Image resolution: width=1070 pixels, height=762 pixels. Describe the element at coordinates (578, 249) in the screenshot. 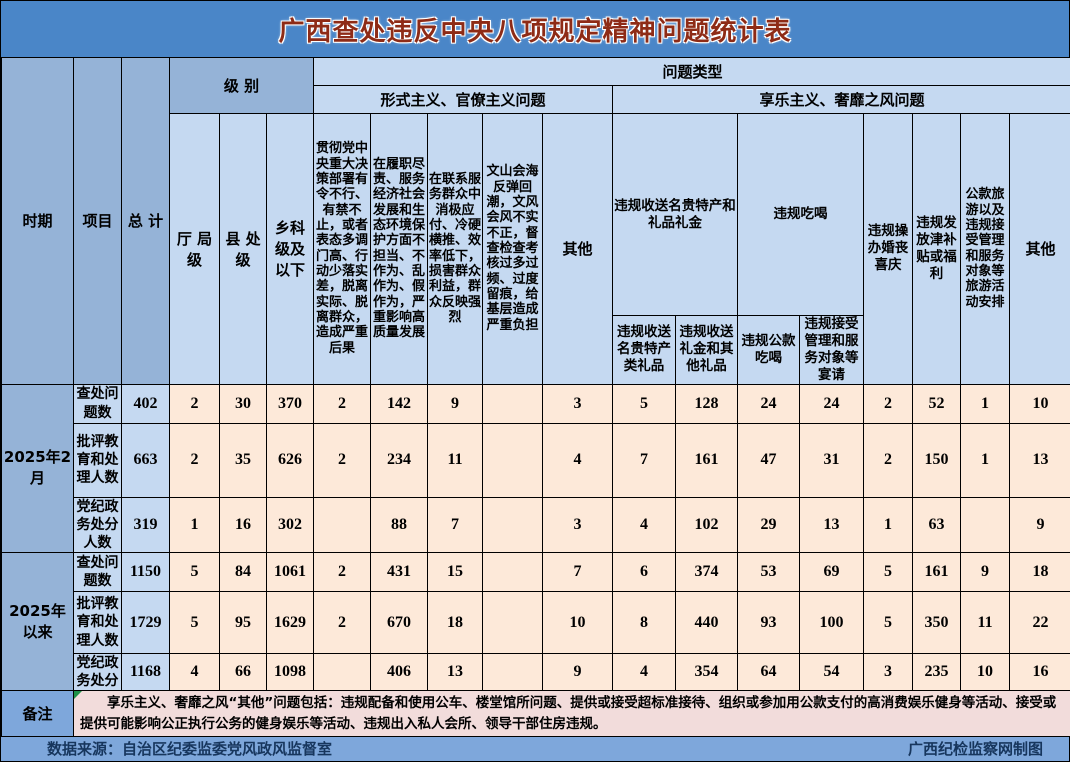

I see `column-header-formalism-other: 其他` at that location.